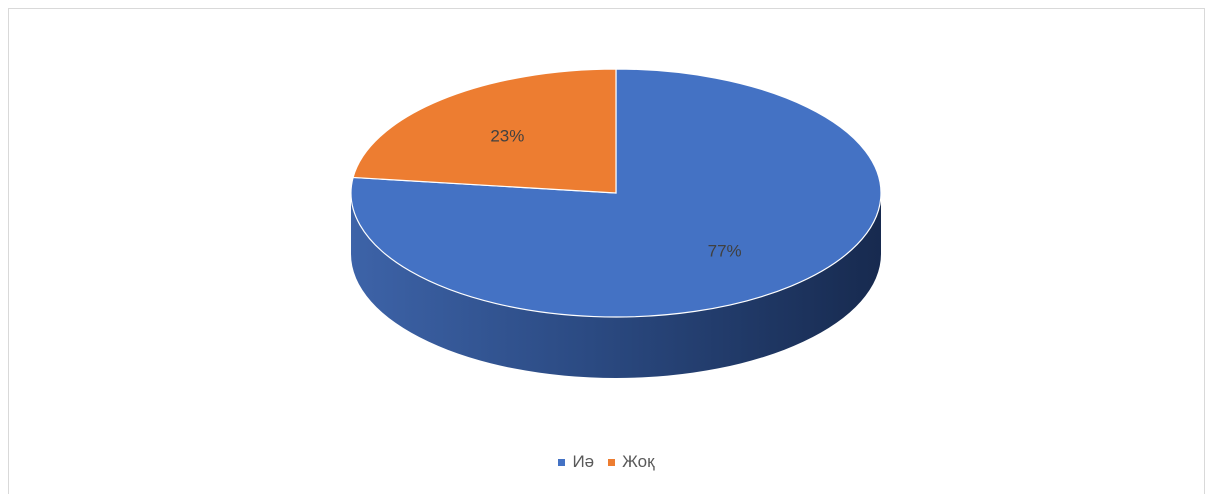 This screenshot has height=494, width=1213. I want to click on legend-label-1: Жоқ, so click(638, 461).